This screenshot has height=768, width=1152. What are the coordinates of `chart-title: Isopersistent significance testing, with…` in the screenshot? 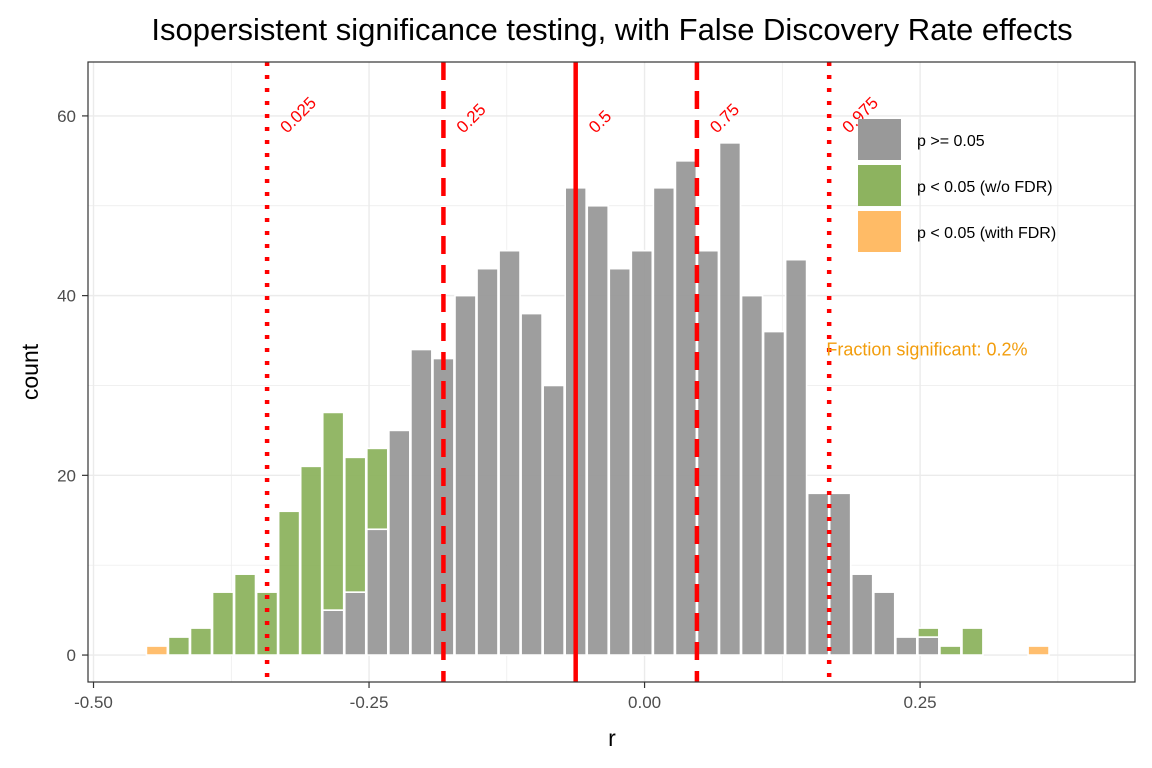 It's located at (611, 29).